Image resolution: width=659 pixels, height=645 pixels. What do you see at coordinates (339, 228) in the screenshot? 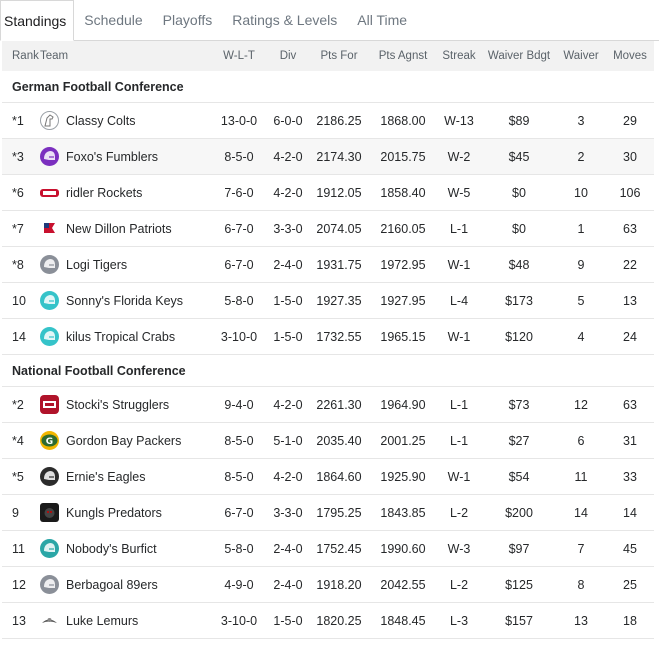
I see `pts-for-cell: 2074.05` at bounding box center [339, 228].